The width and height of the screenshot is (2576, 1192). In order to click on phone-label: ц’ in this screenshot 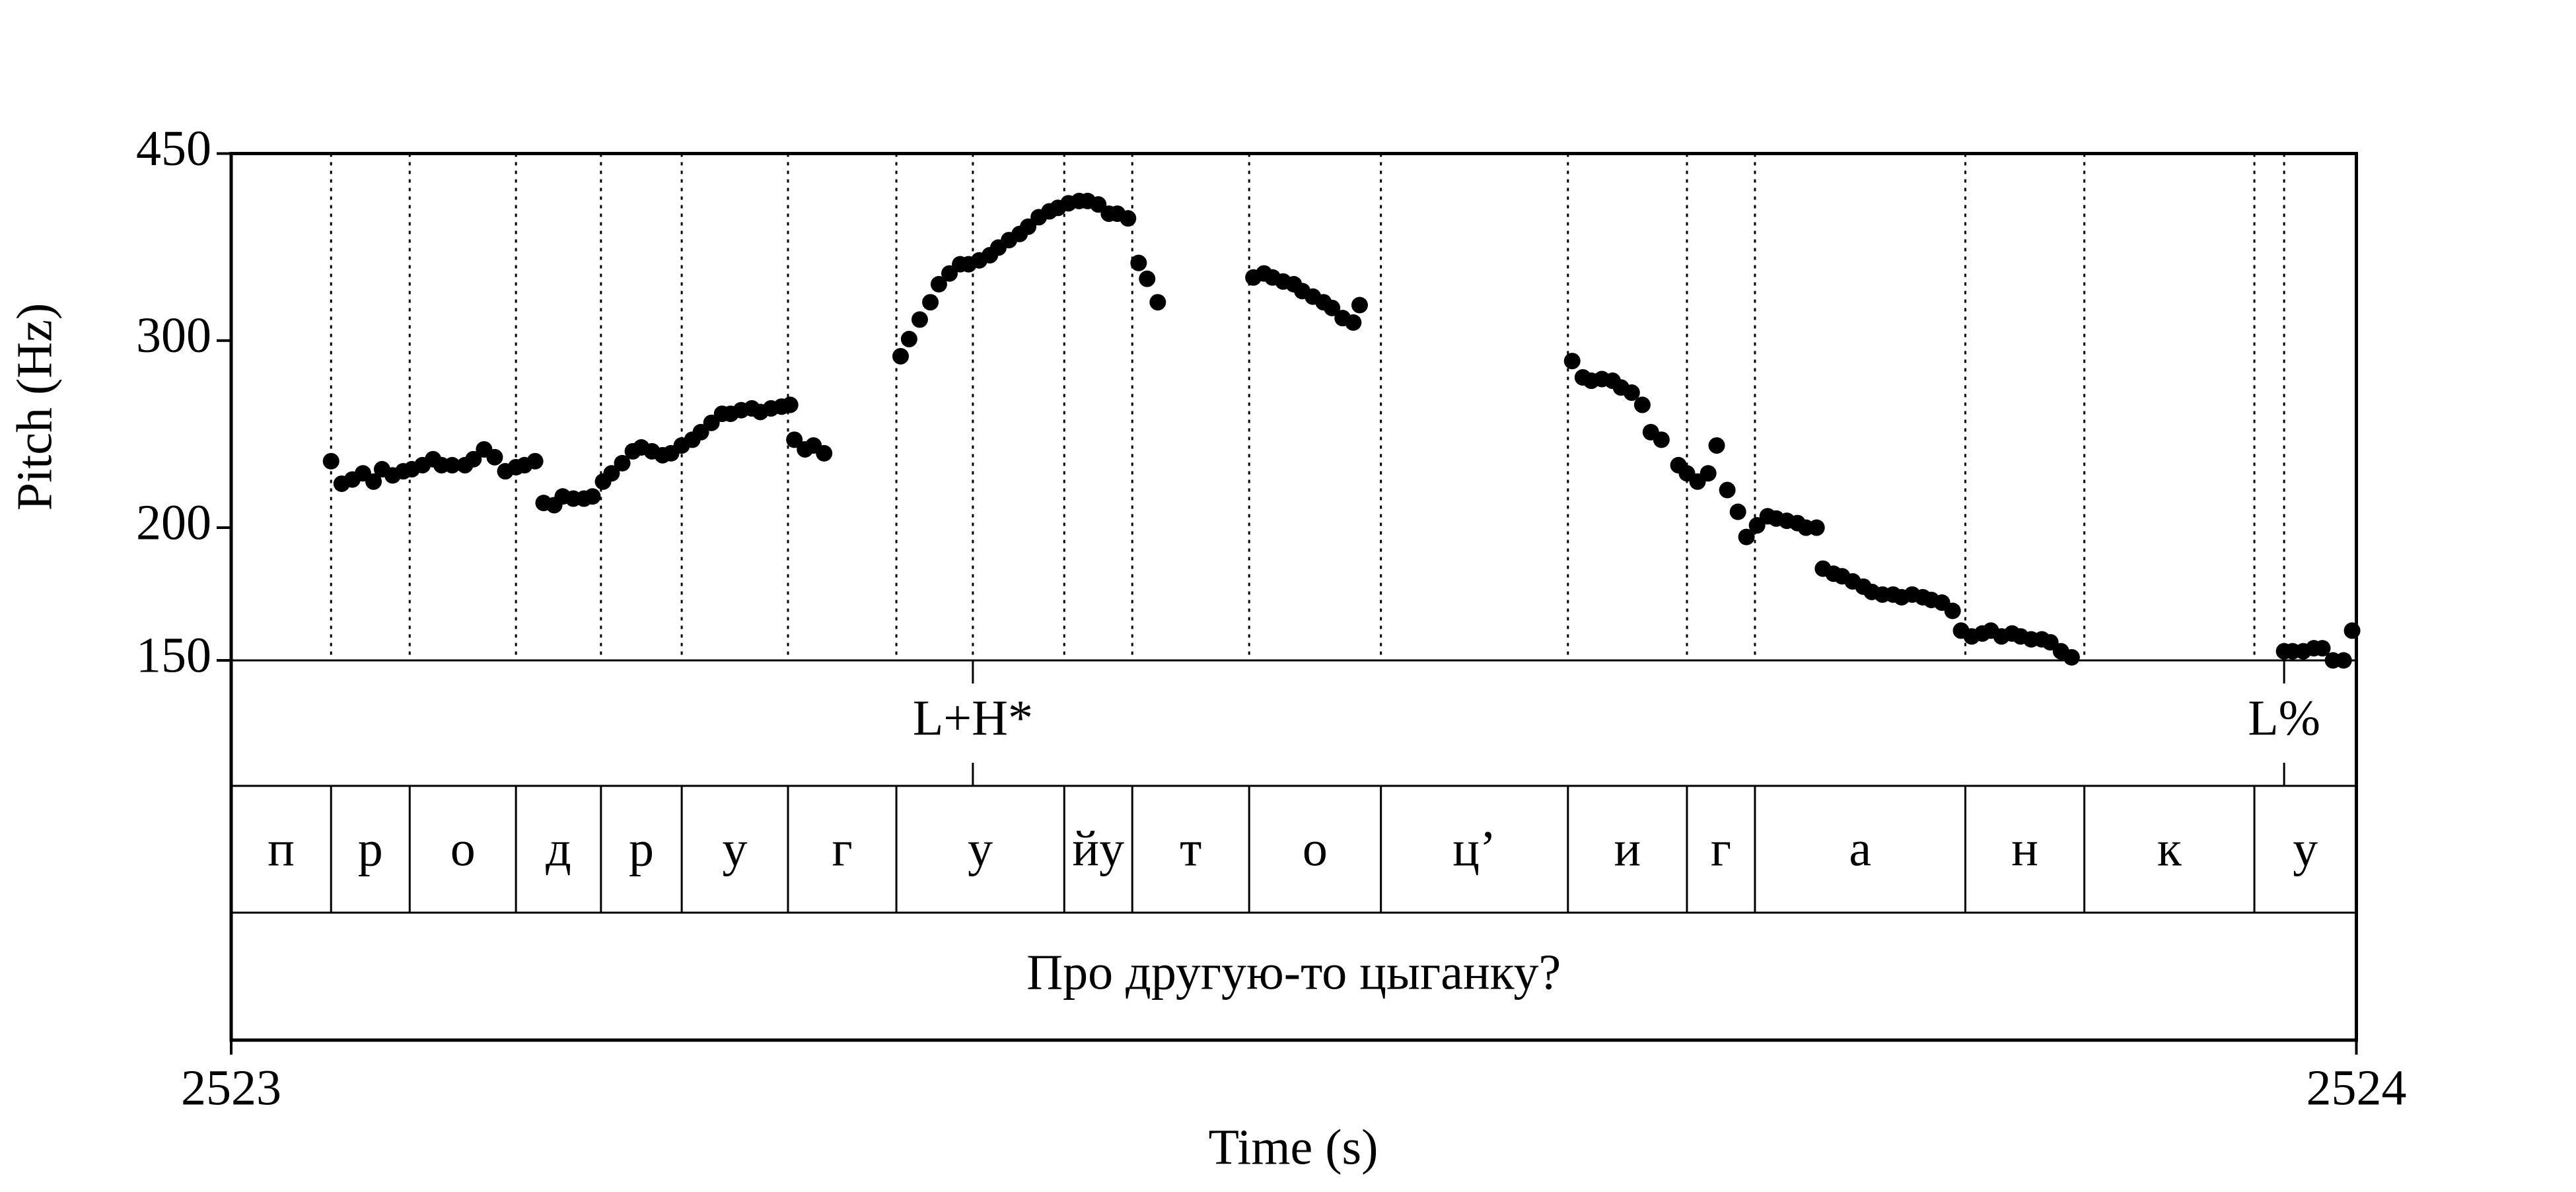, I will do `click(1474, 848)`.